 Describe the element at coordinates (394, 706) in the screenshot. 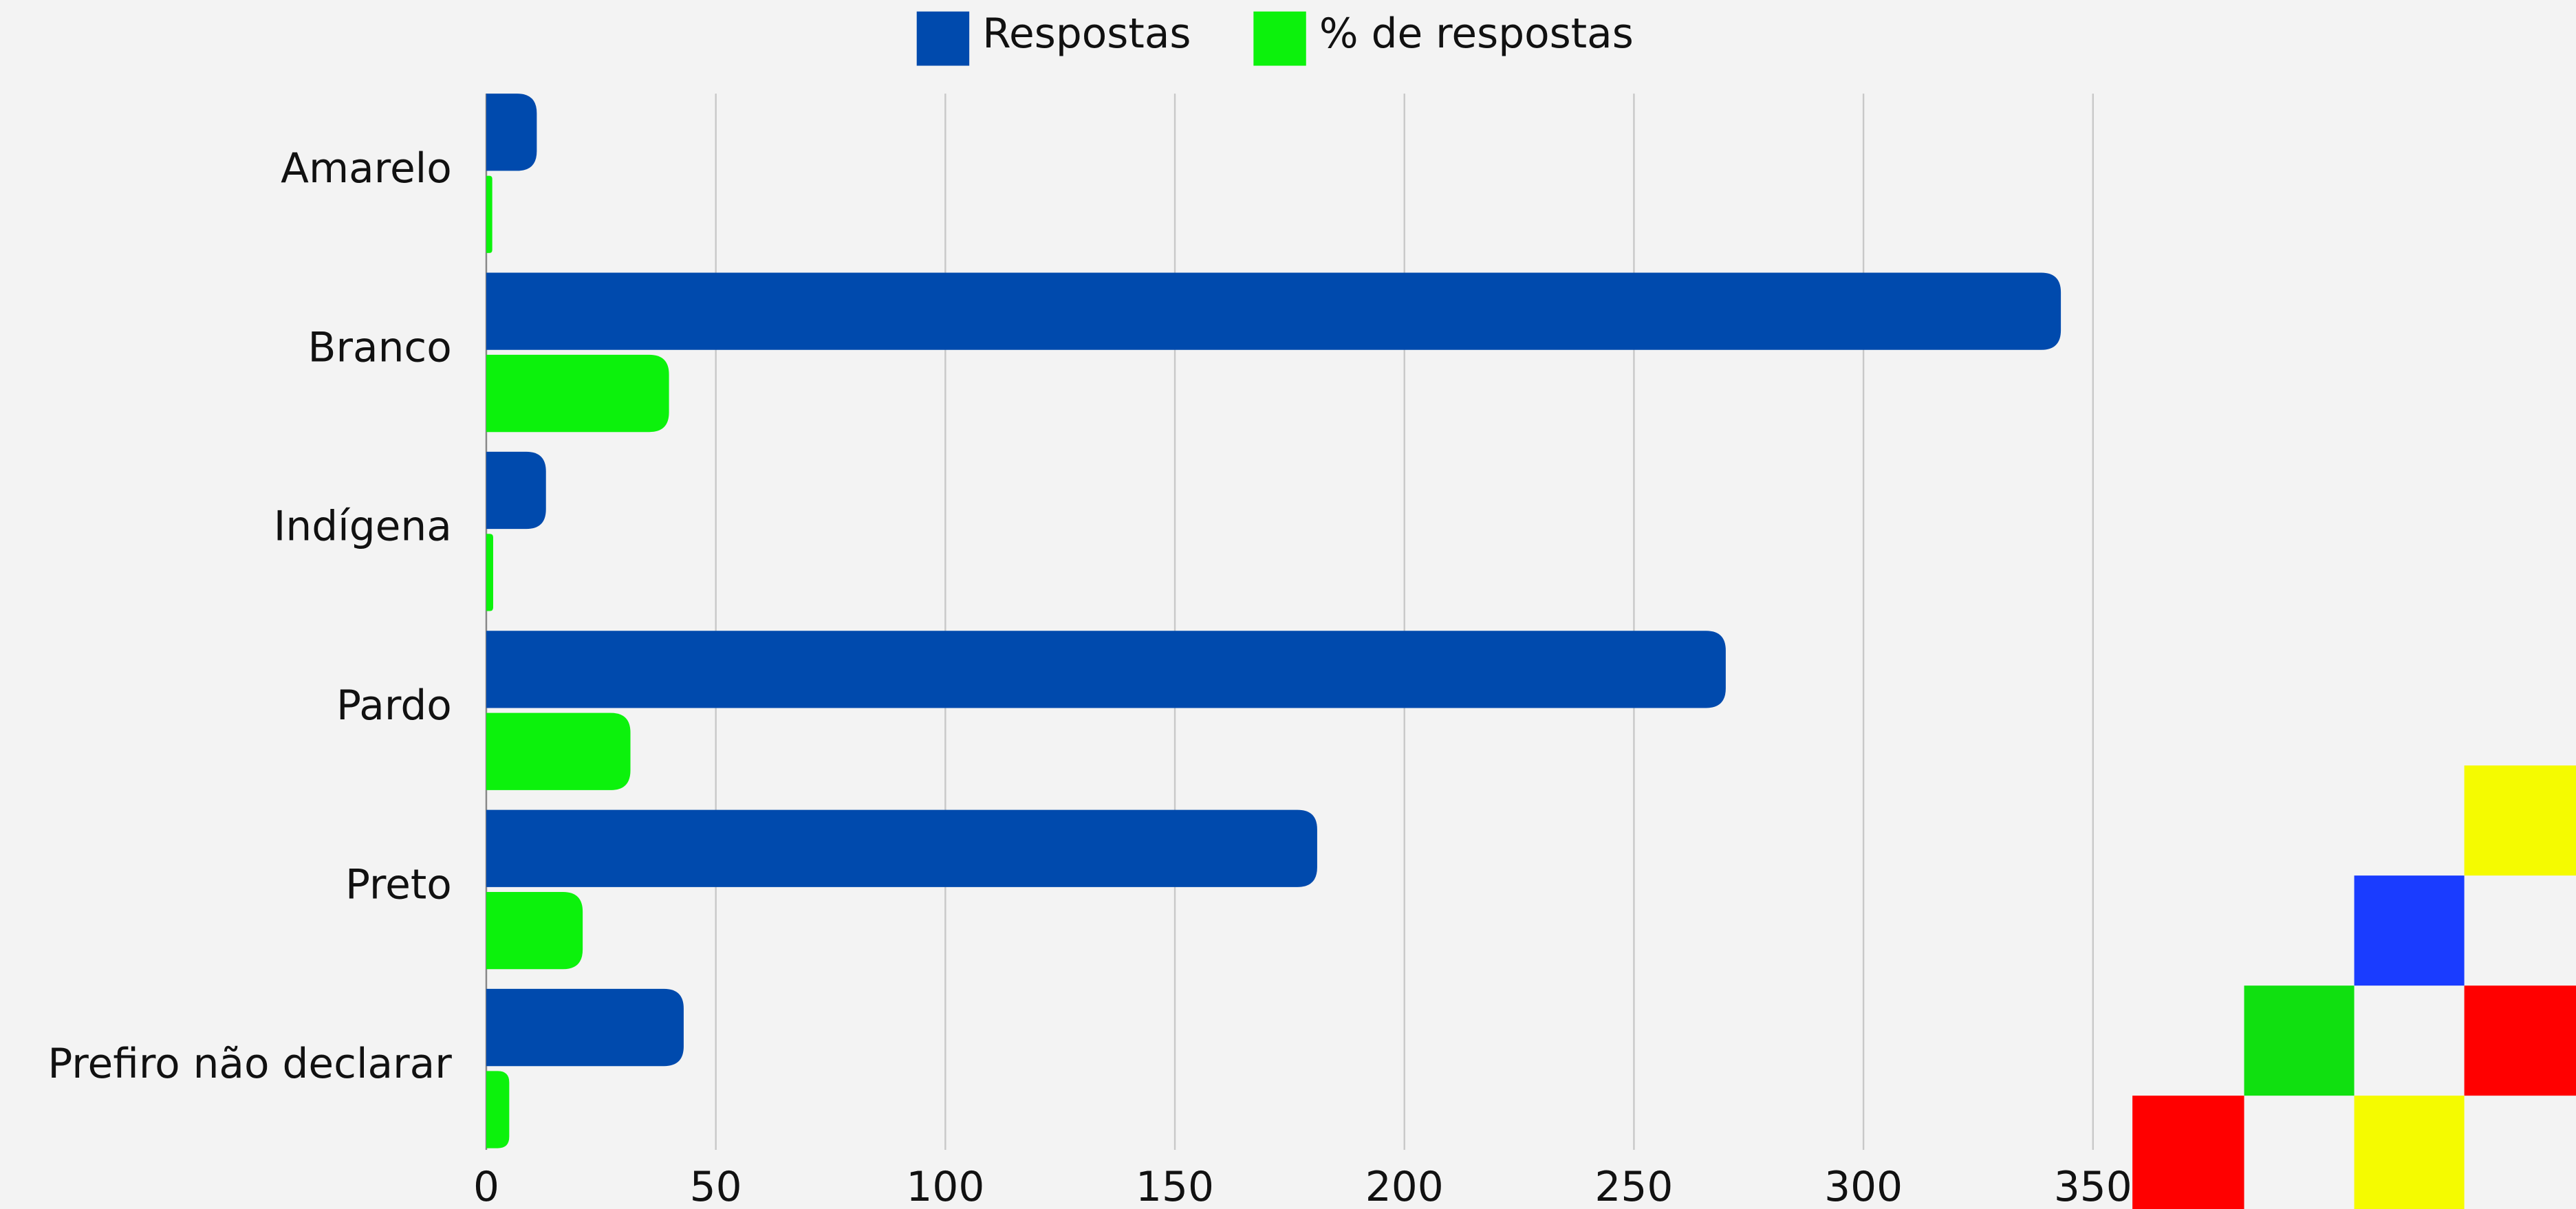

I see `y-tick-label: Pardo` at that location.